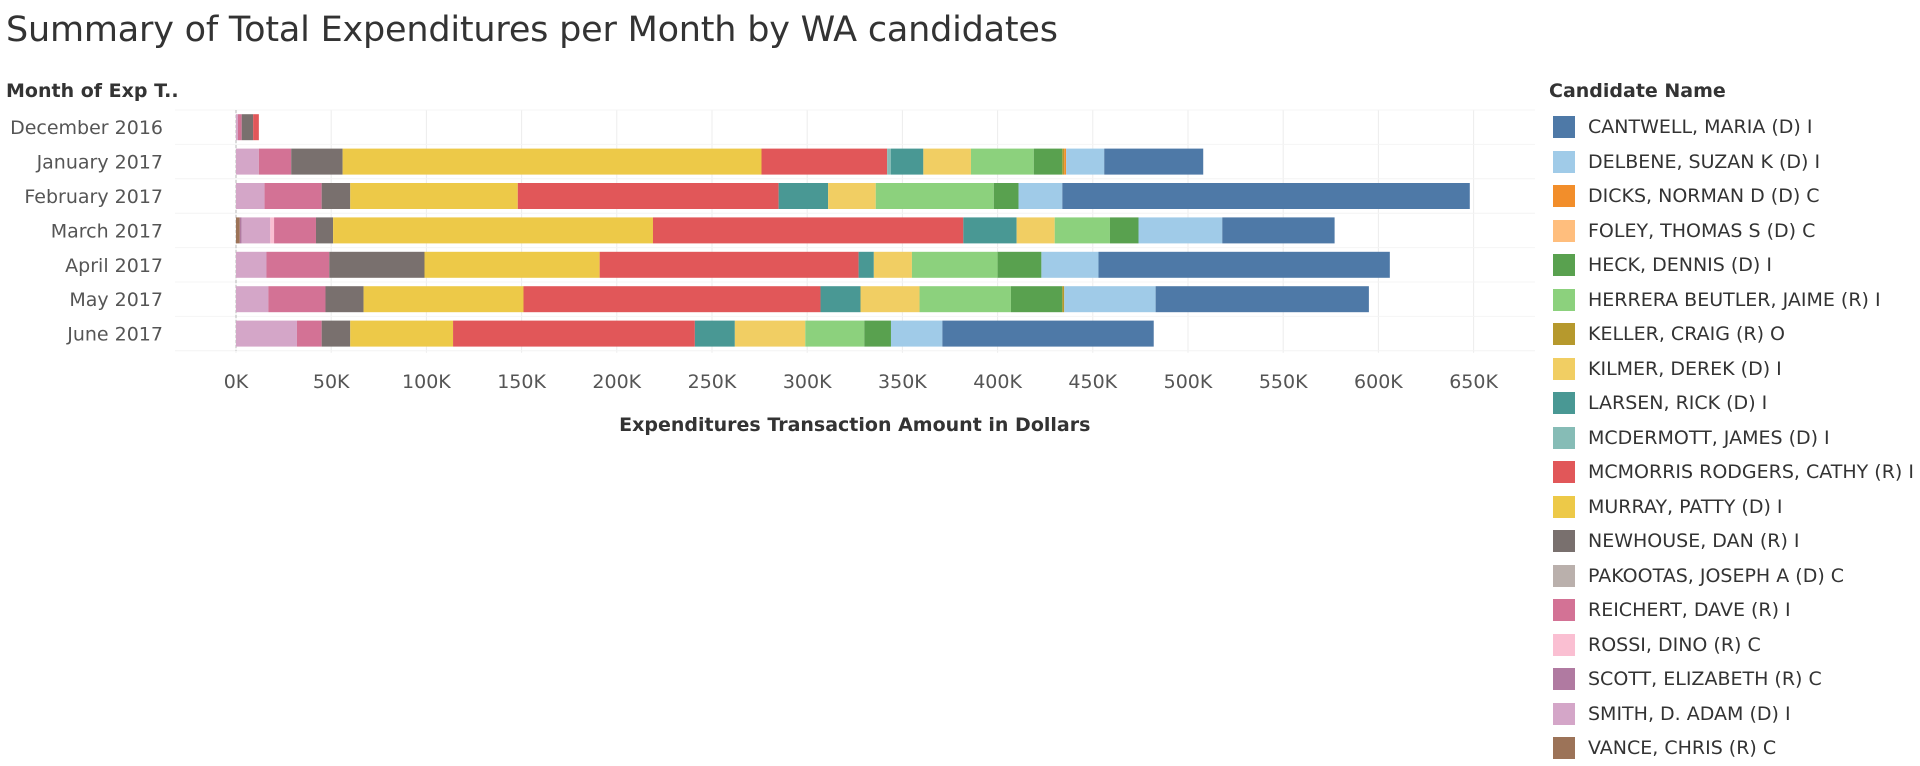 This screenshot has height=766, width=1920. Describe the element at coordinates (426, 382) in the screenshot. I see `x-tick-label: 100K` at that location.